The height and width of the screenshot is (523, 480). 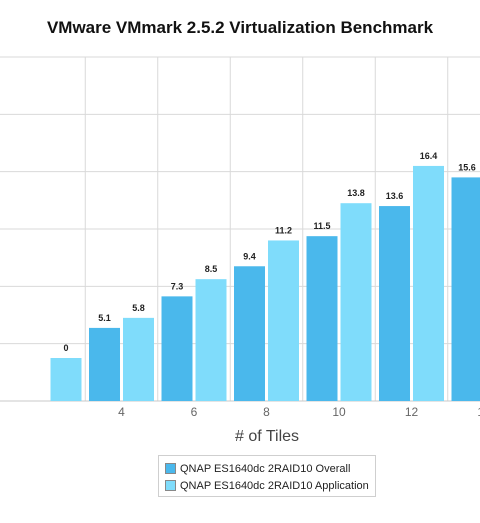 What do you see at coordinates (283, 230) in the screenshot?
I see `data-label: 11.2` at bounding box center [283, 230].